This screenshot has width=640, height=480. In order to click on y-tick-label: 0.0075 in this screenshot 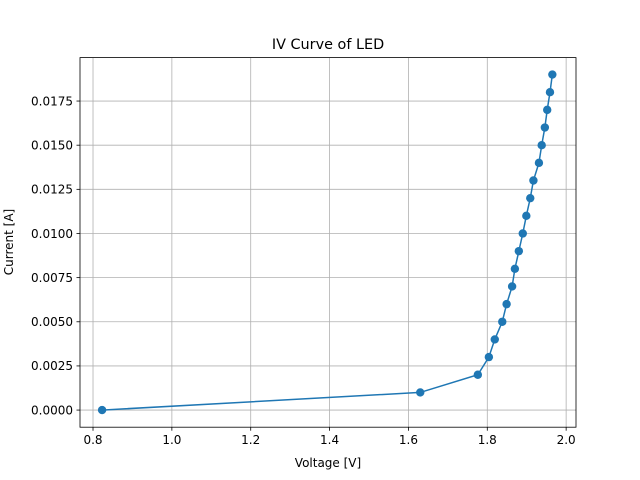, I will do `click(52, 278)`.